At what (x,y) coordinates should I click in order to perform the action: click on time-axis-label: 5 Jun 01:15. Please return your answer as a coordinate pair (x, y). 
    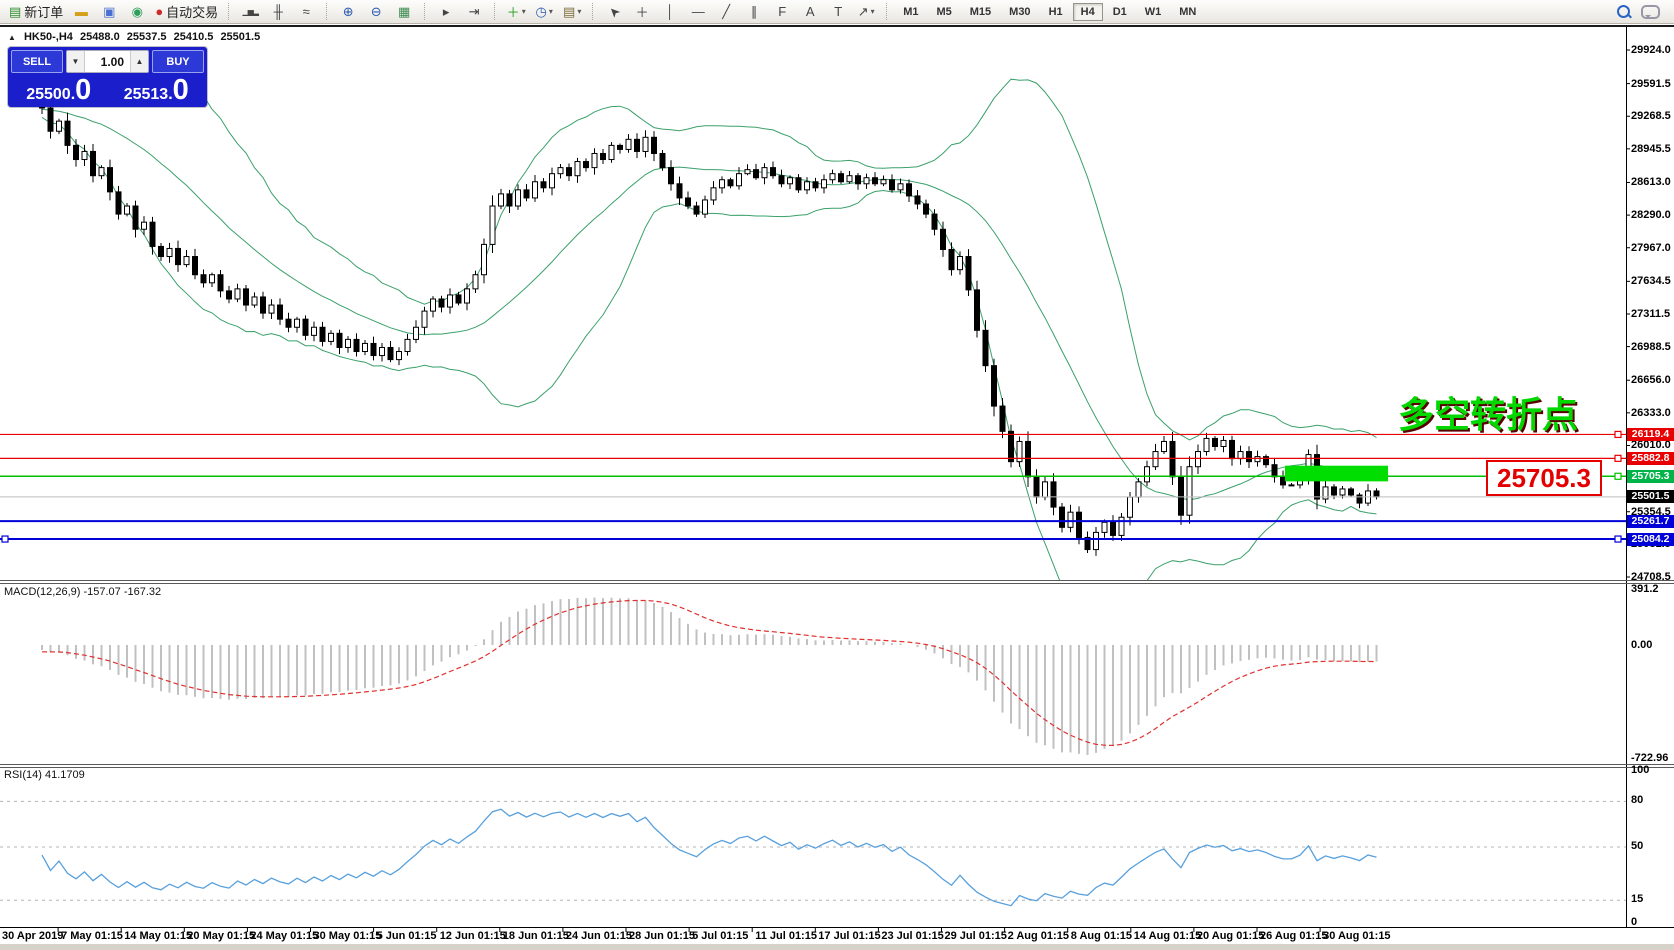
    Looking at the image, I should click on (406, 936).